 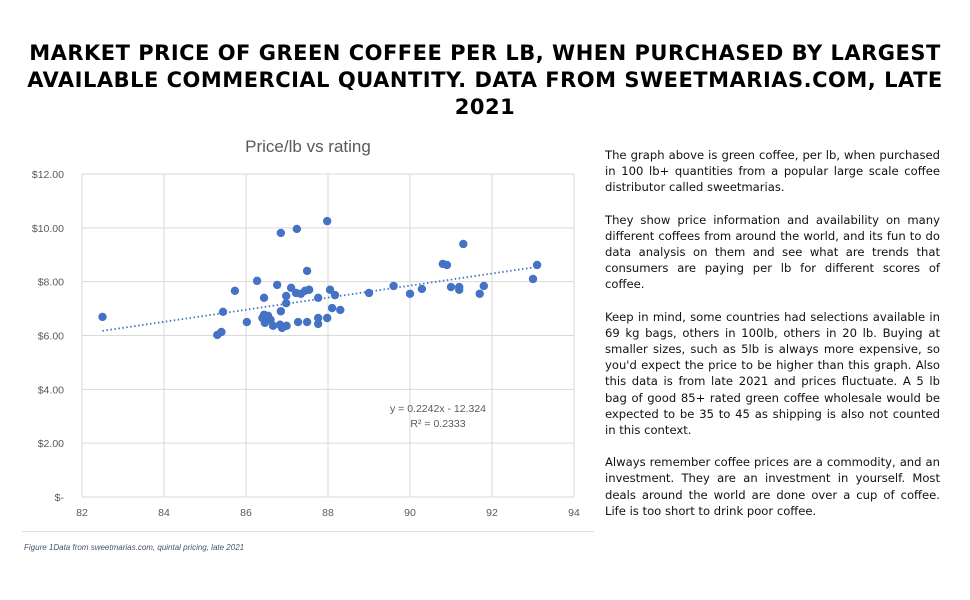 What do you see at coordinates (438, 409) in the screenshot?
I see `trendline-equation: y = 0.2242x - 12.324` at bounding box center [438, 409].